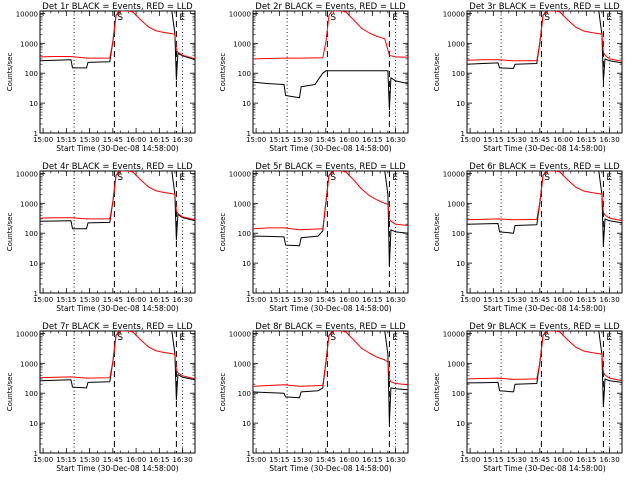 The image size is (640, 480). I want to click on panel-title: Det 5r BLACK = Events, RED = LLD, so click(330, 167).